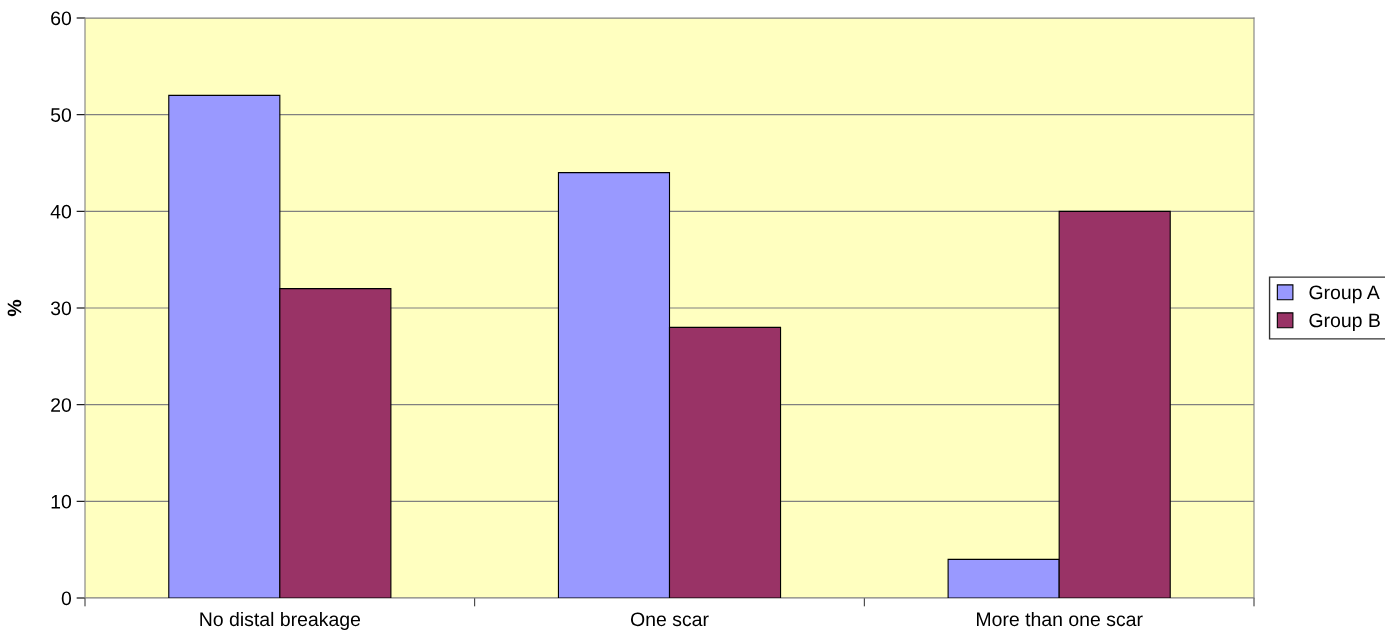 The image size is (1385, 643). Describe the element at coordinates (280, 621) in the screenshot. I see `x-tick-label: No distal breakage` at that location.